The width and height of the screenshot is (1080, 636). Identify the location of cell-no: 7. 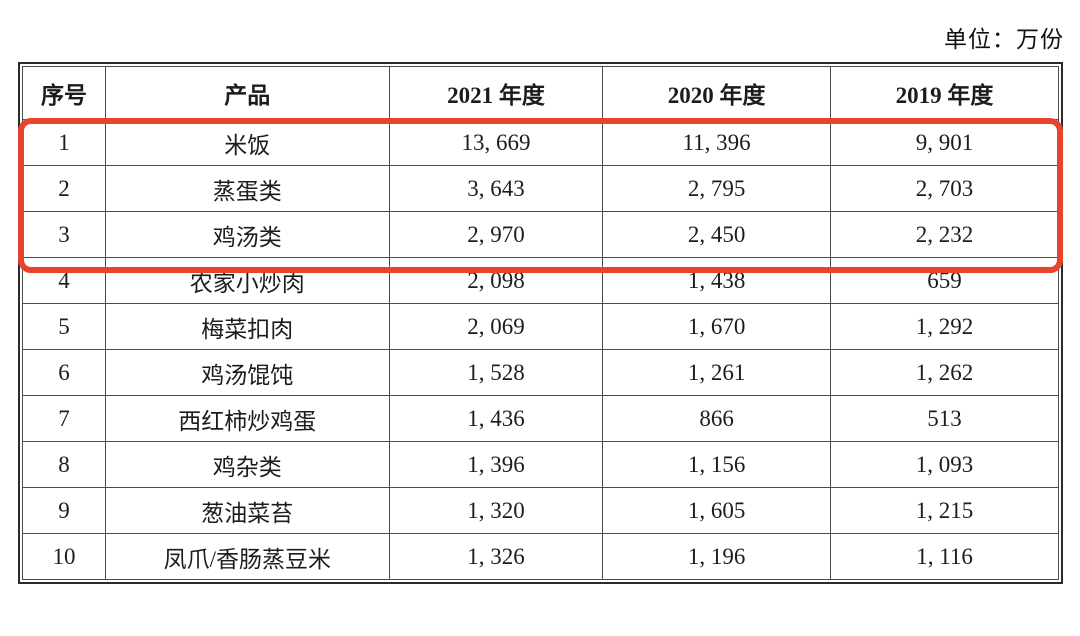
(64, 418).